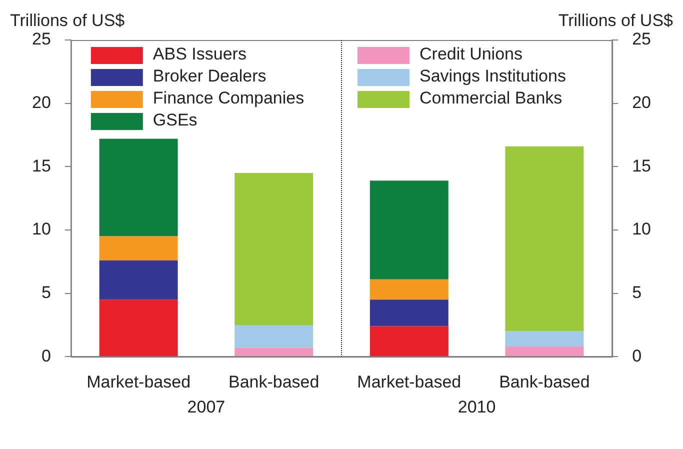  What do you see at coordinates (471, 54) in the screenshot?
I see `legend-label: Credit Unions` at bounding box center [471, 54].